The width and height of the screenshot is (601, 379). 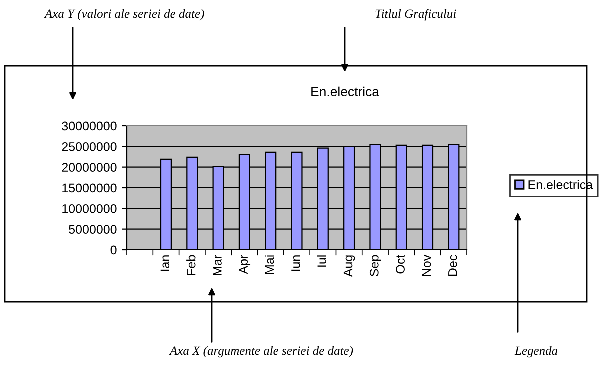 What do you see at coordinates (89, 188) in the screenshot?
I see `y-tick-label: 15000000` at bounding box center [89, 188].